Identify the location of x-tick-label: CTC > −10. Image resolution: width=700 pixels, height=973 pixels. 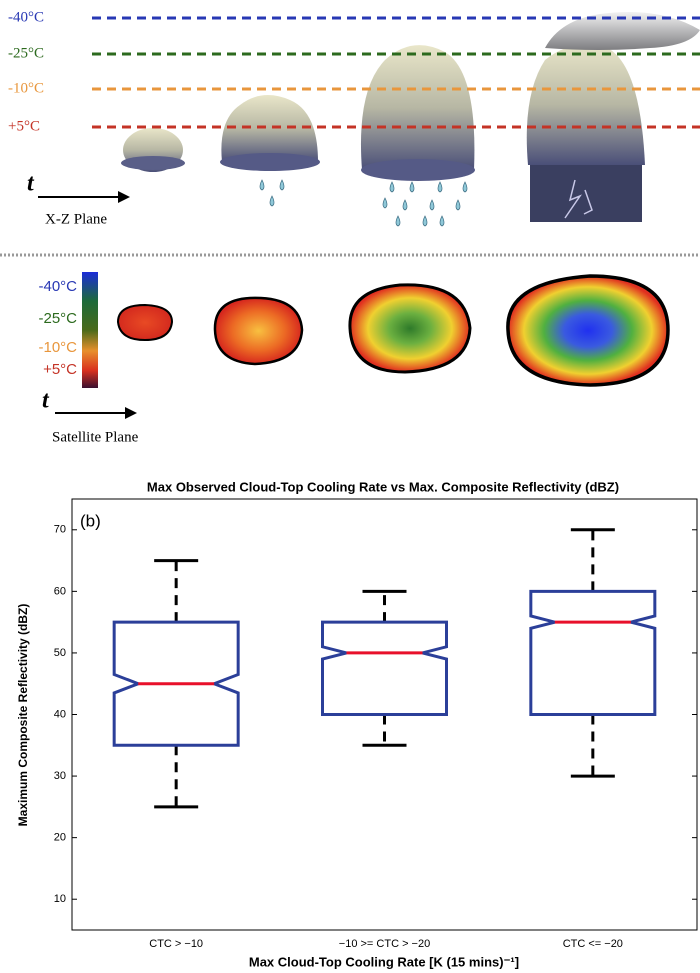
(176, 944).